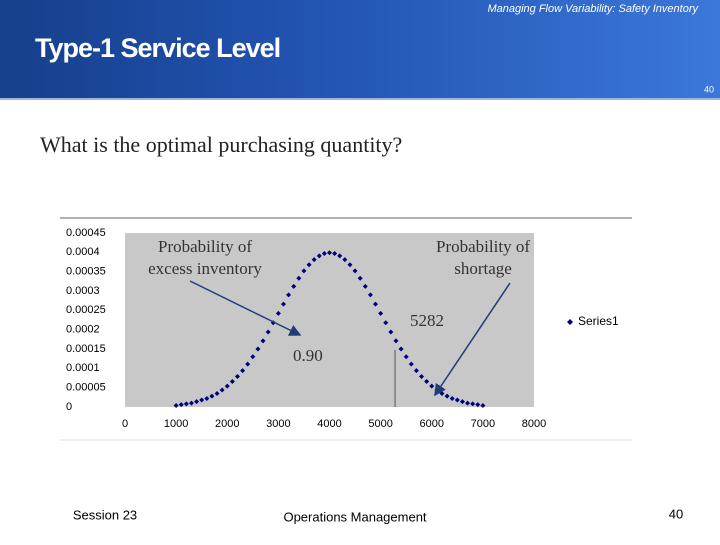 This screenshot has height=545, width=720. Describe the element at coordinates (709, 89) in the screenshot. I see `header-page: 40` at that location.